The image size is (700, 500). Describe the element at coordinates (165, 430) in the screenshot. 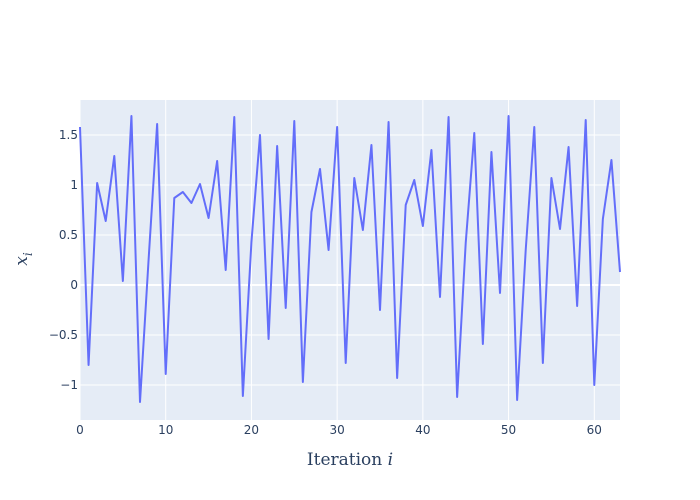

I see `x-tick-label: 10` at that location.